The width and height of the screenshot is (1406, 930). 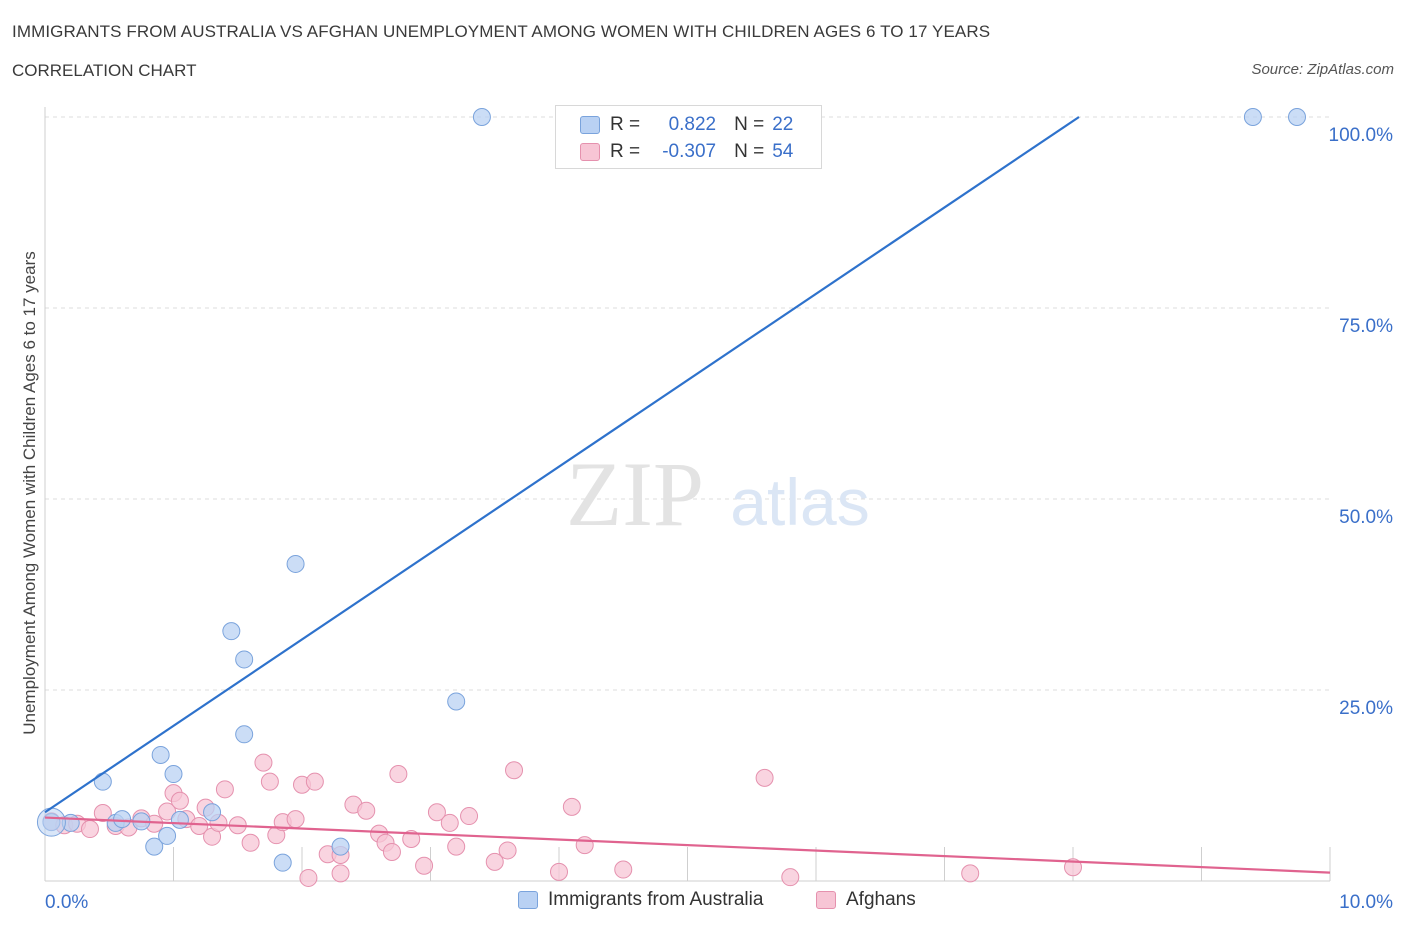 I want to click on afghans-r-value: -0.307, so click(x=689, y=151).